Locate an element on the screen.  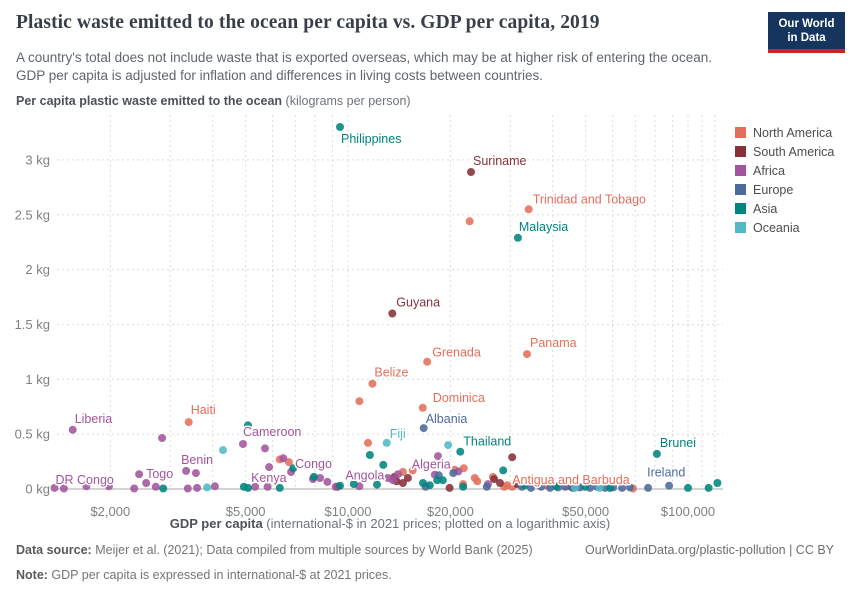
legend-item-oceania: Oceania is located at coordinates (784, 227).